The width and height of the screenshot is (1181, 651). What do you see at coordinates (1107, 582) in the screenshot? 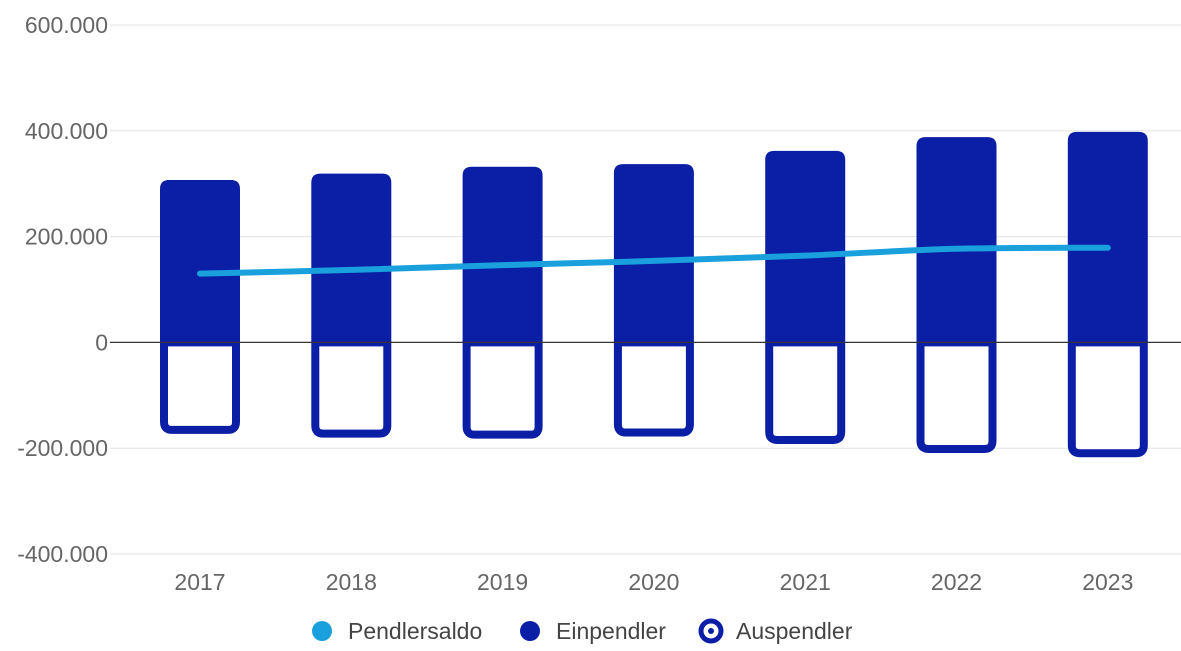
I see `x-tick-label: 2023` at bounding box center [1107, 582].